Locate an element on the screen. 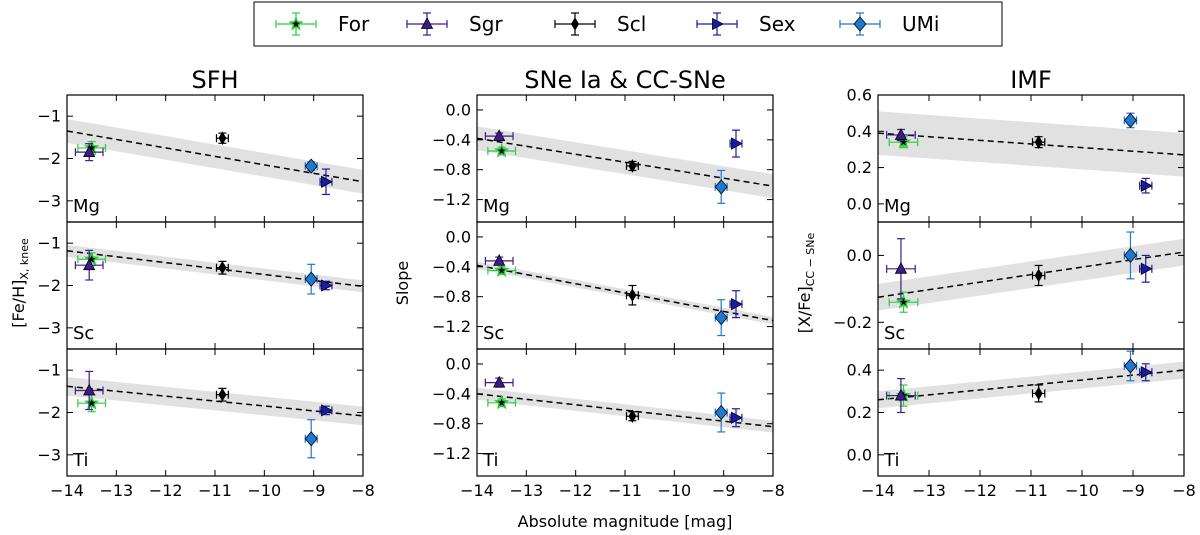 The height and width of the screenshot is (535, 1200). xtick-label: −11 is located at coordinates (1031, 490).